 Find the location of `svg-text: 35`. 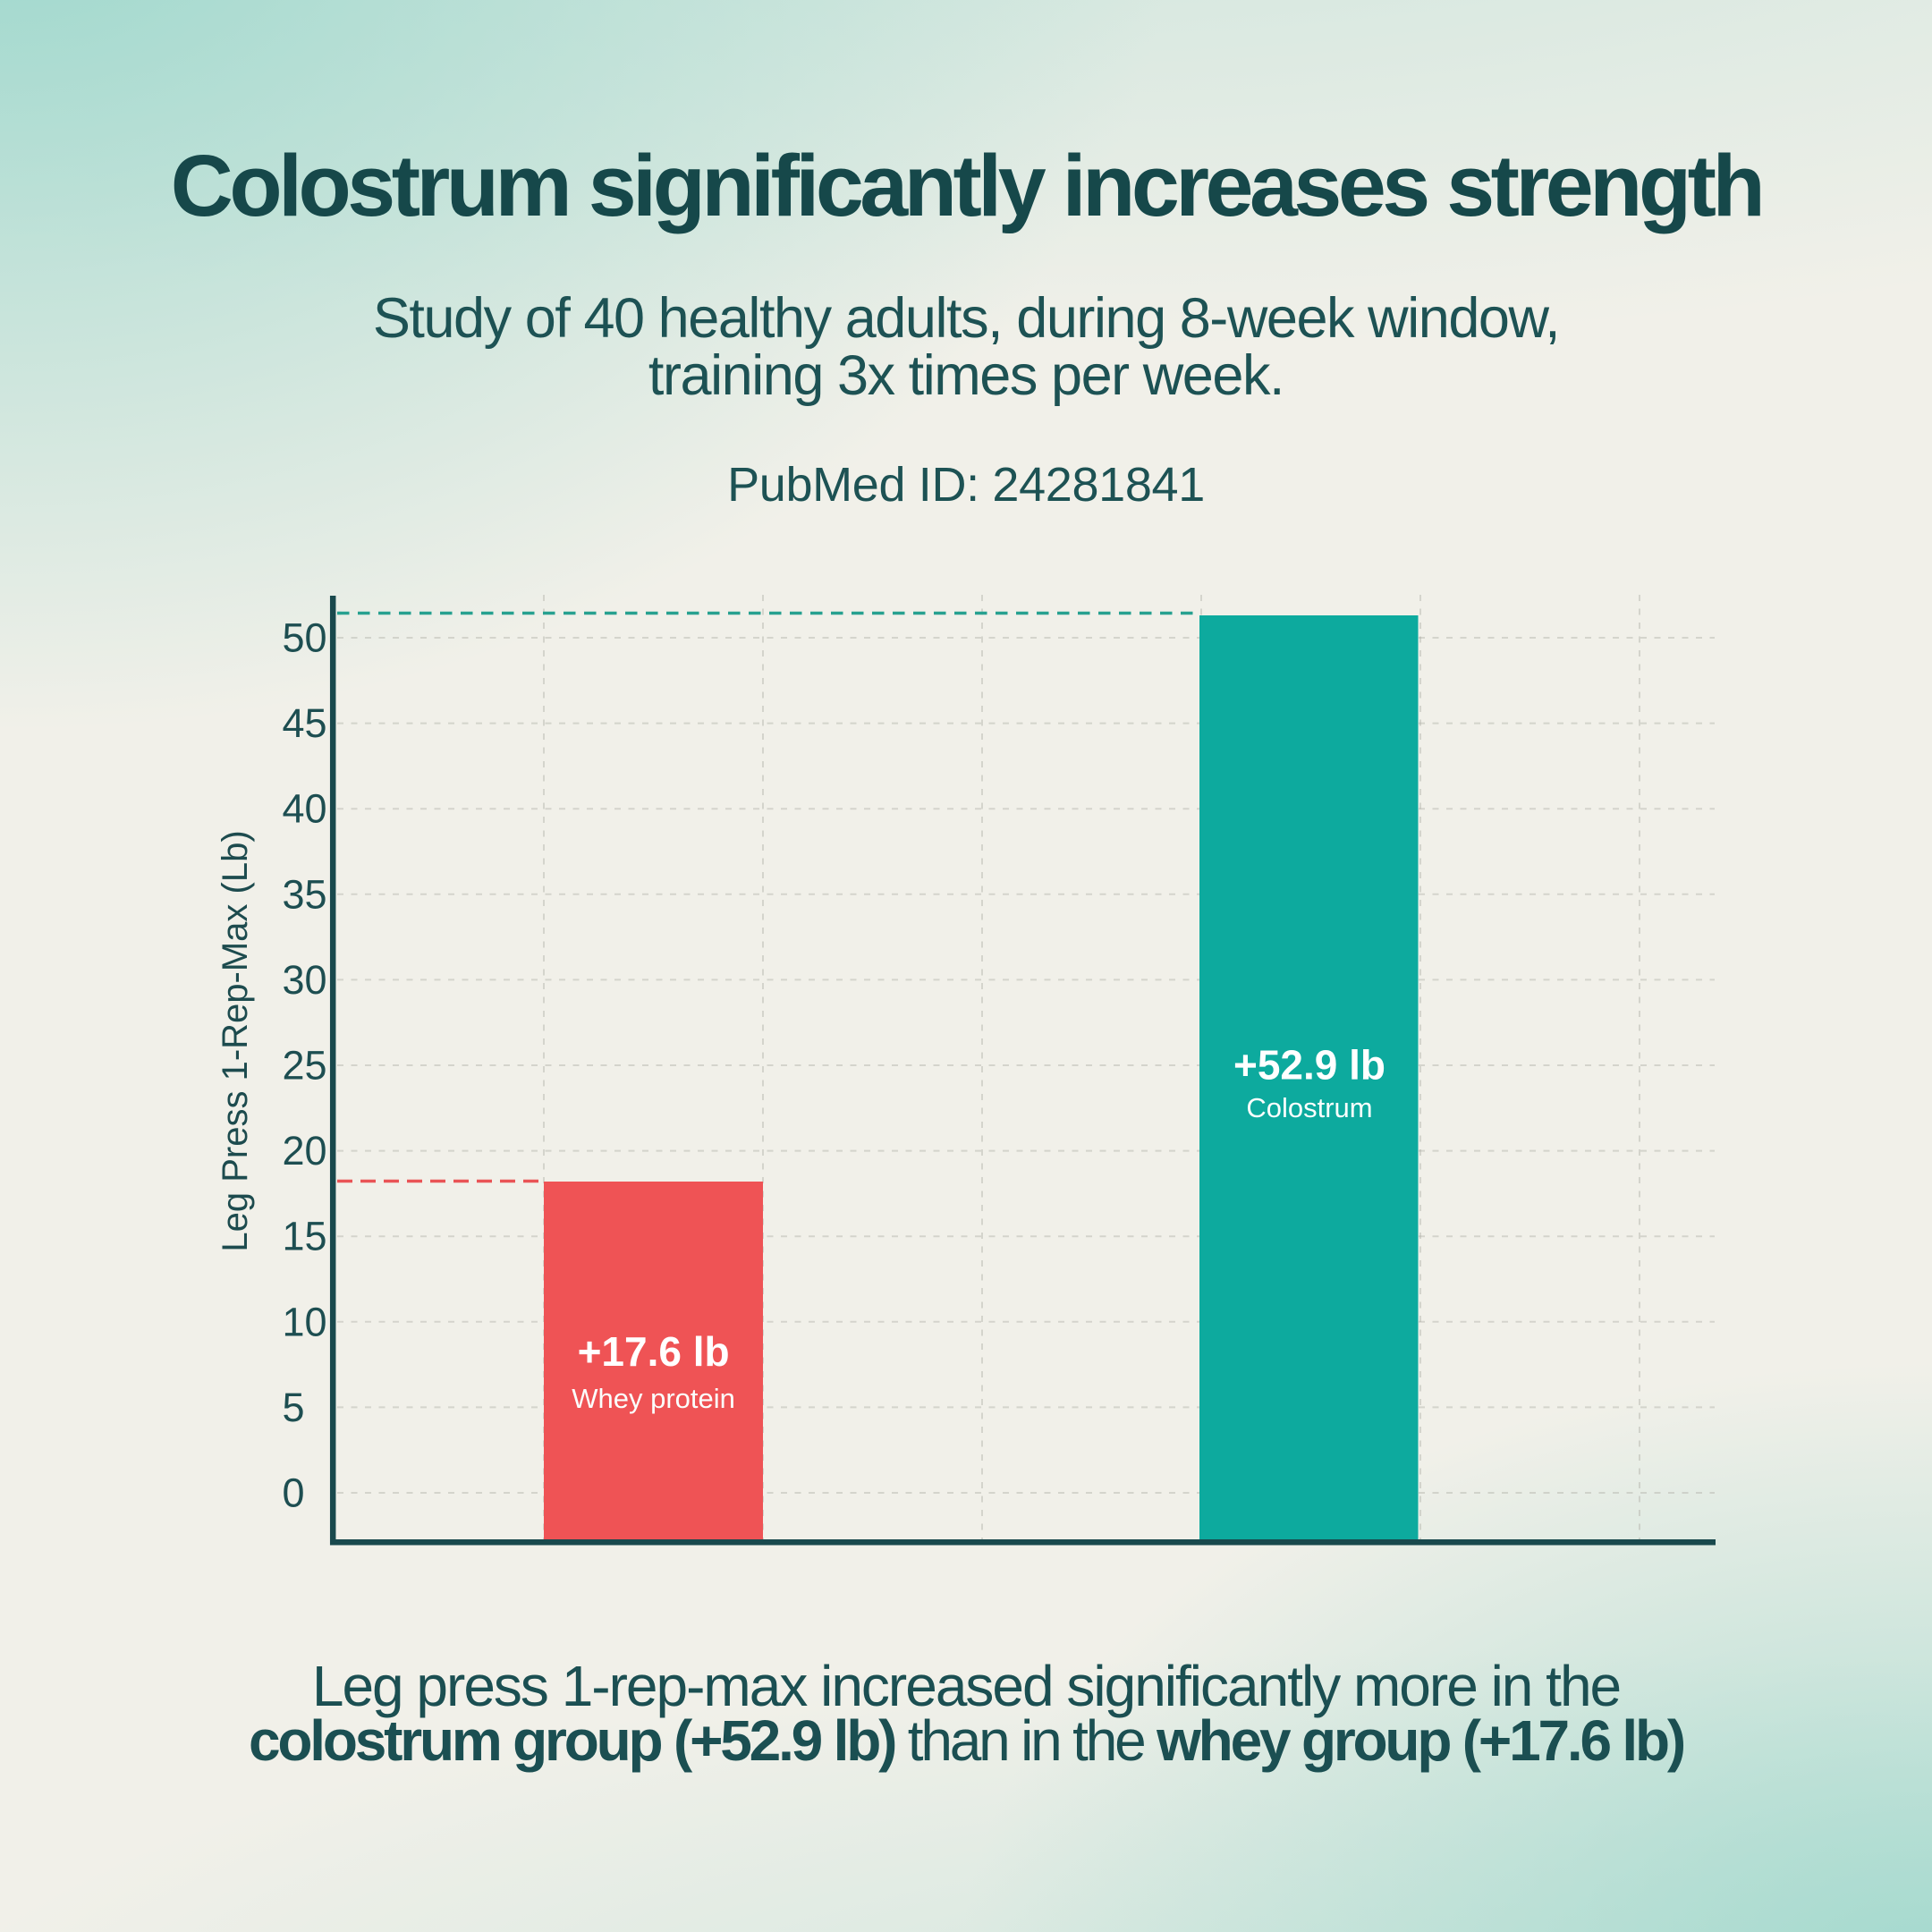

svg-text: 35 is located at coordinates (305, 894).